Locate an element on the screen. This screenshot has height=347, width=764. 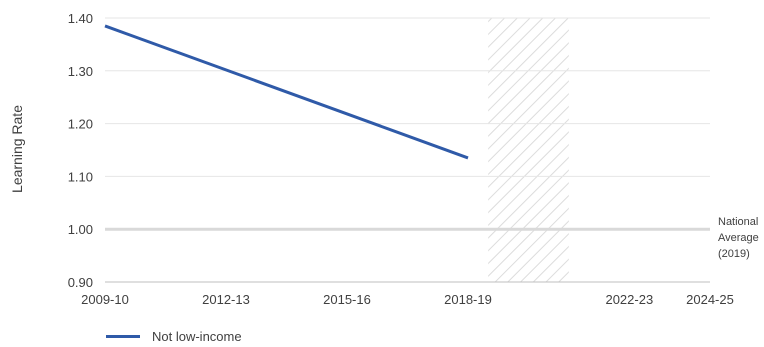
legend-label: Not low-income is located at coordinates (197, 336).